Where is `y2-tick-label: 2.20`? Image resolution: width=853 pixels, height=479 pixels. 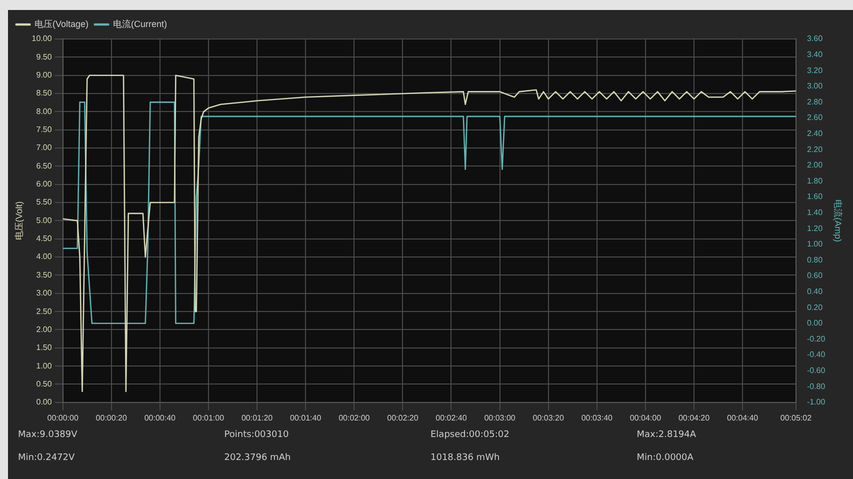 y2-tick-label: 2.20 is located at coordinates (815, 149).